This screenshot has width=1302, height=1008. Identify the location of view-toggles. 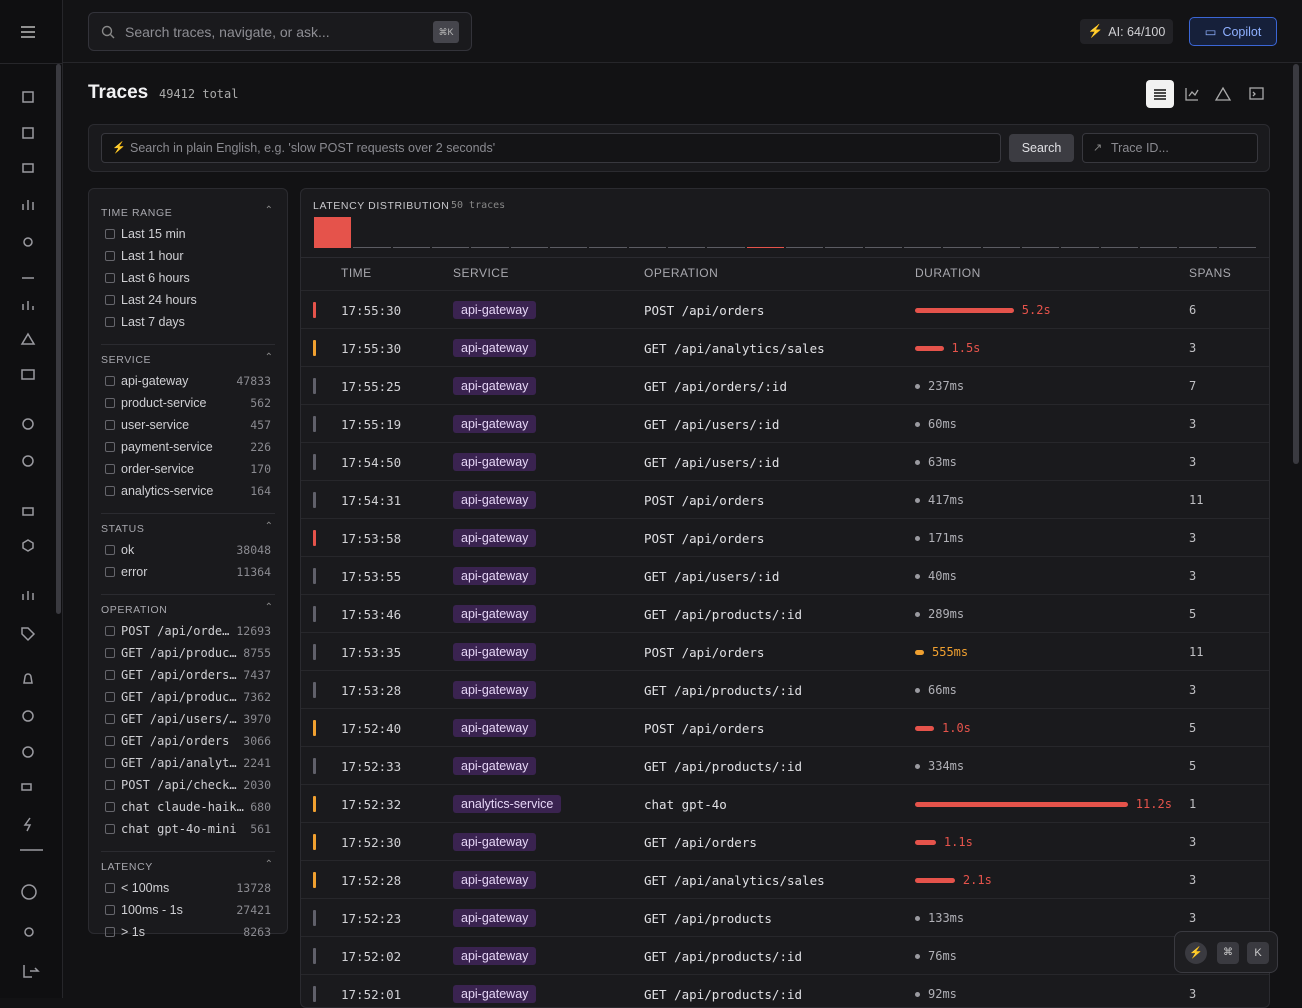
(1225, 94).